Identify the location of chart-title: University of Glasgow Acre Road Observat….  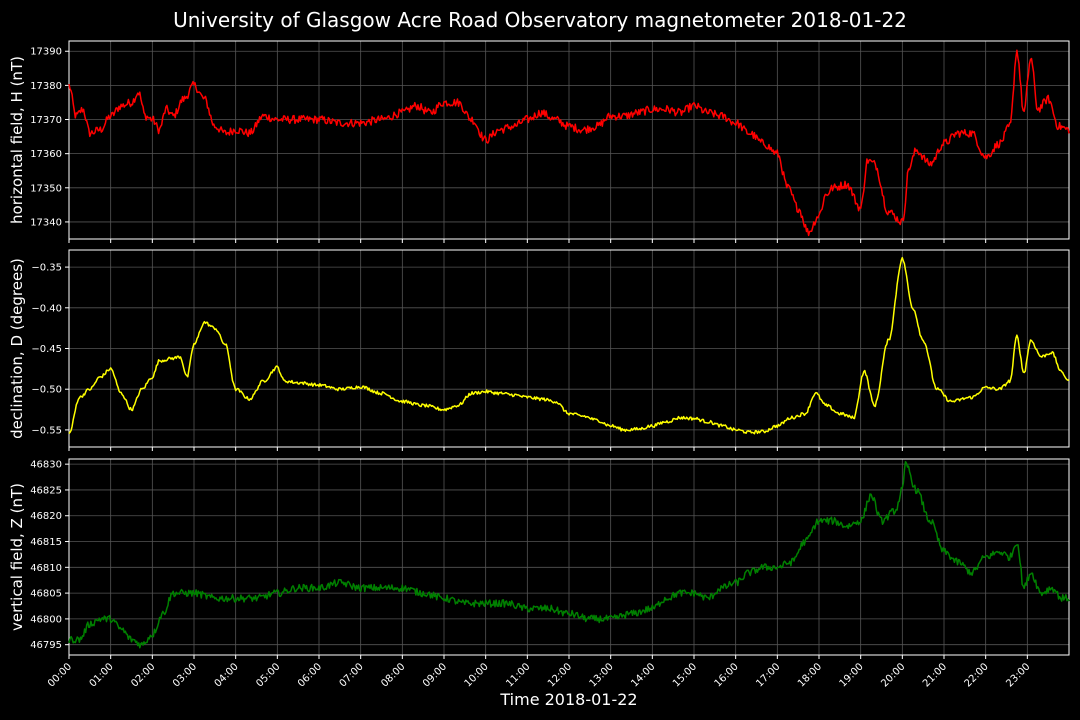
(540, 20).